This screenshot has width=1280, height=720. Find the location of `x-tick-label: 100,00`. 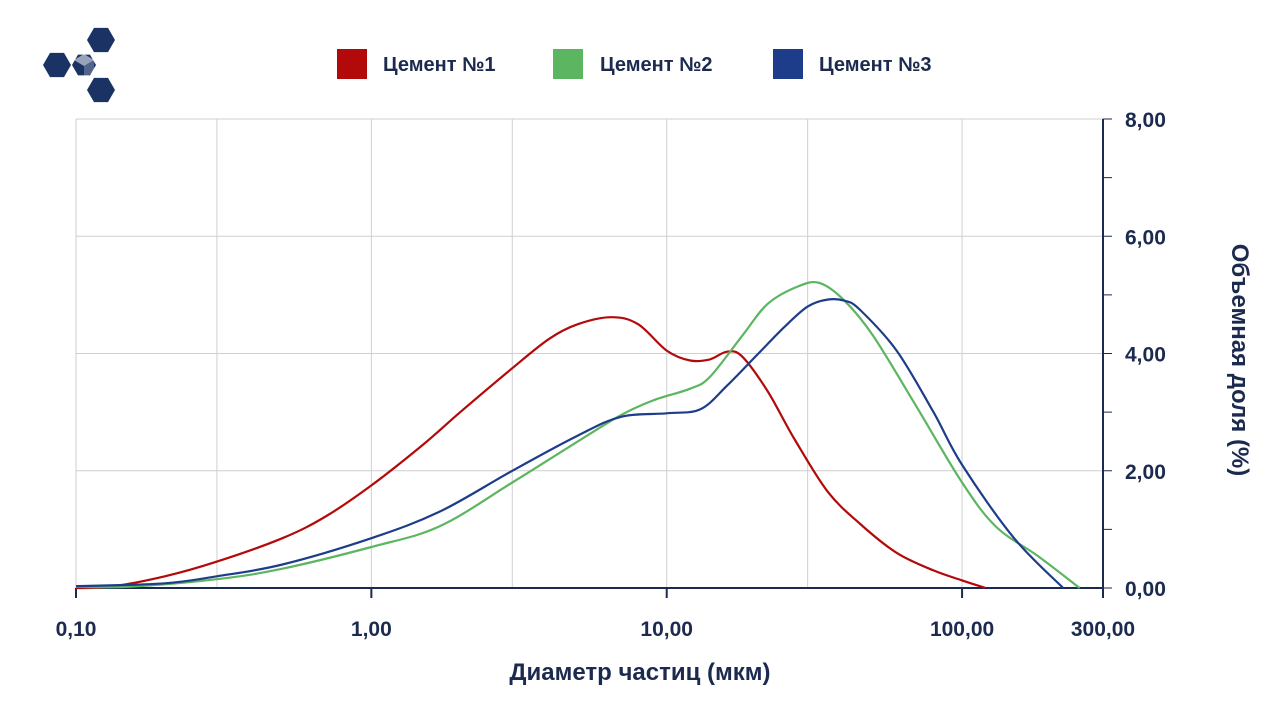

x-tick-label: 100,00 is located at coordinates (962, 629).